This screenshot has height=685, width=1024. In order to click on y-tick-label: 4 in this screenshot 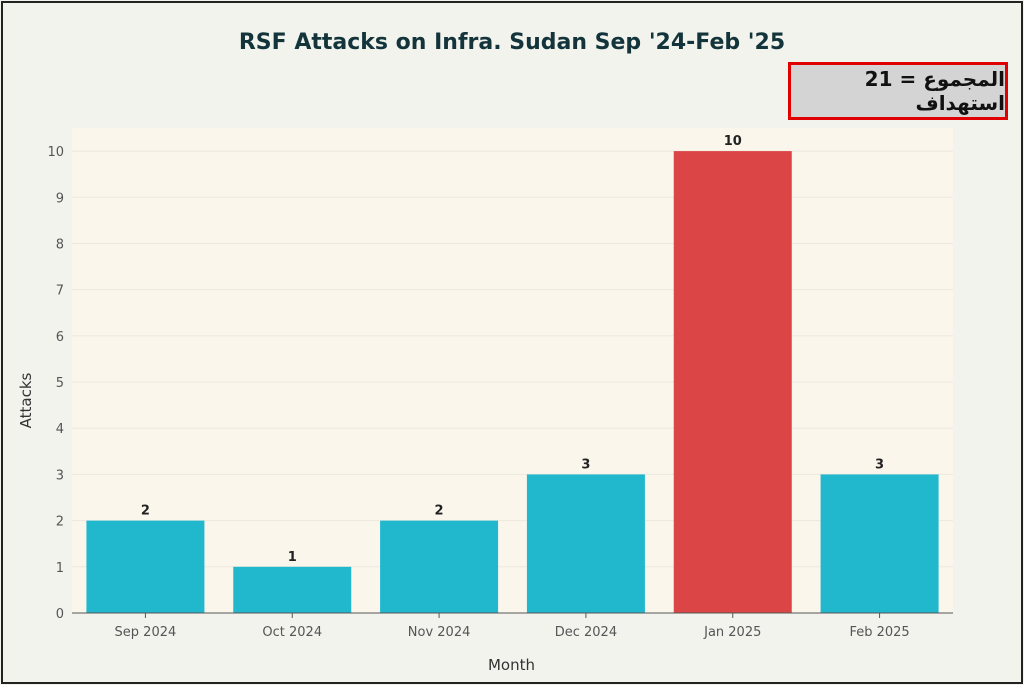, I will do `click(60, 429)`.